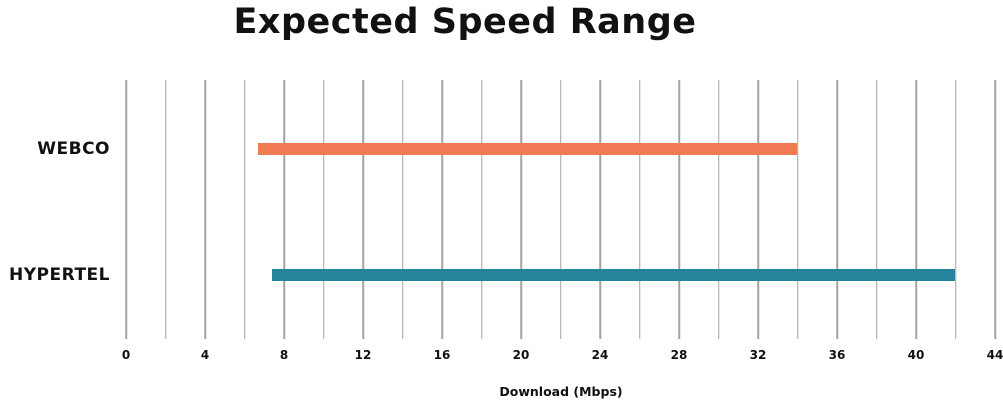  Describe the element at coordinates (59, 275) in the screenshot. I see `category-label-hypertel: HYPERTEL` at that location.